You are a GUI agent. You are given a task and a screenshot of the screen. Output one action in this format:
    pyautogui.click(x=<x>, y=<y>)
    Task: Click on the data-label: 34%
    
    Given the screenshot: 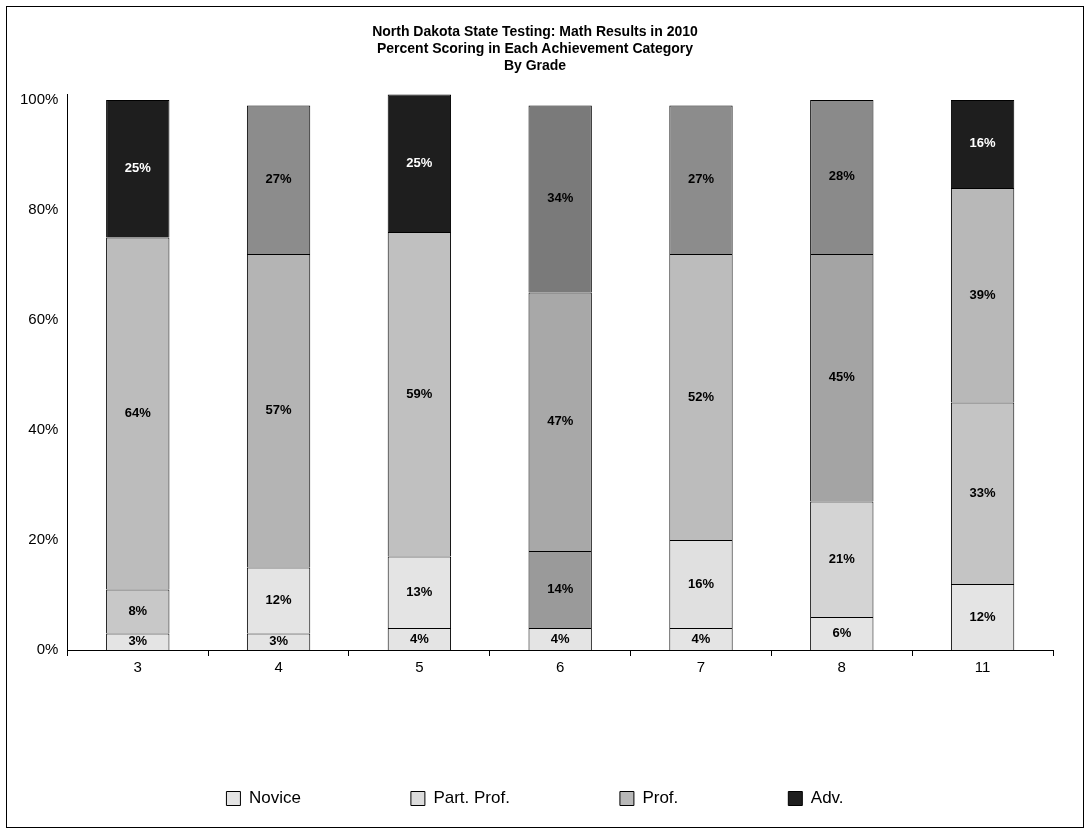 What is the action you would take?
    pyautogui.click(x=560, y=198)
    